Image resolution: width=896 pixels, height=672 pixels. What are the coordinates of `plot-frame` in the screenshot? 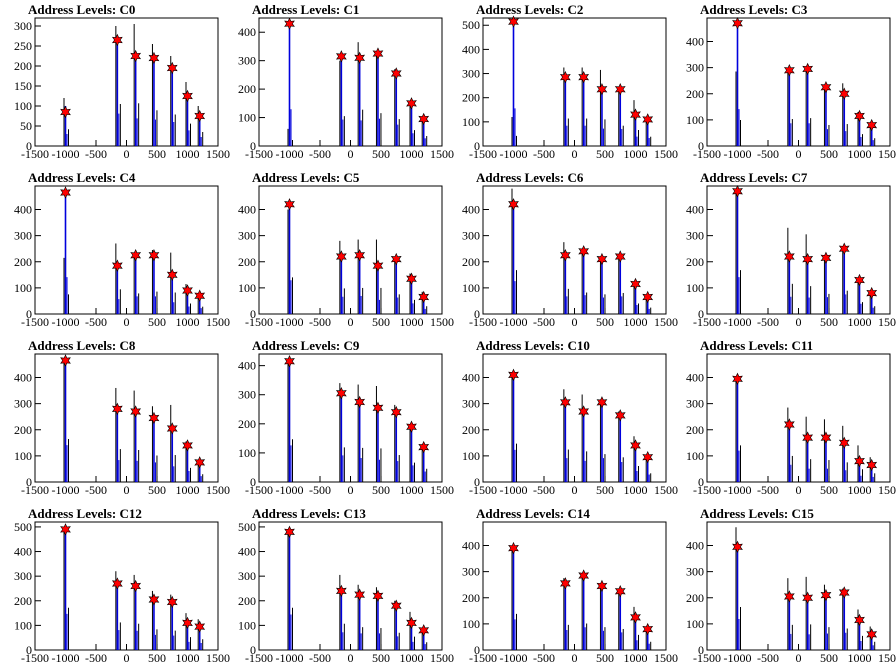 It's located at (126, 418).